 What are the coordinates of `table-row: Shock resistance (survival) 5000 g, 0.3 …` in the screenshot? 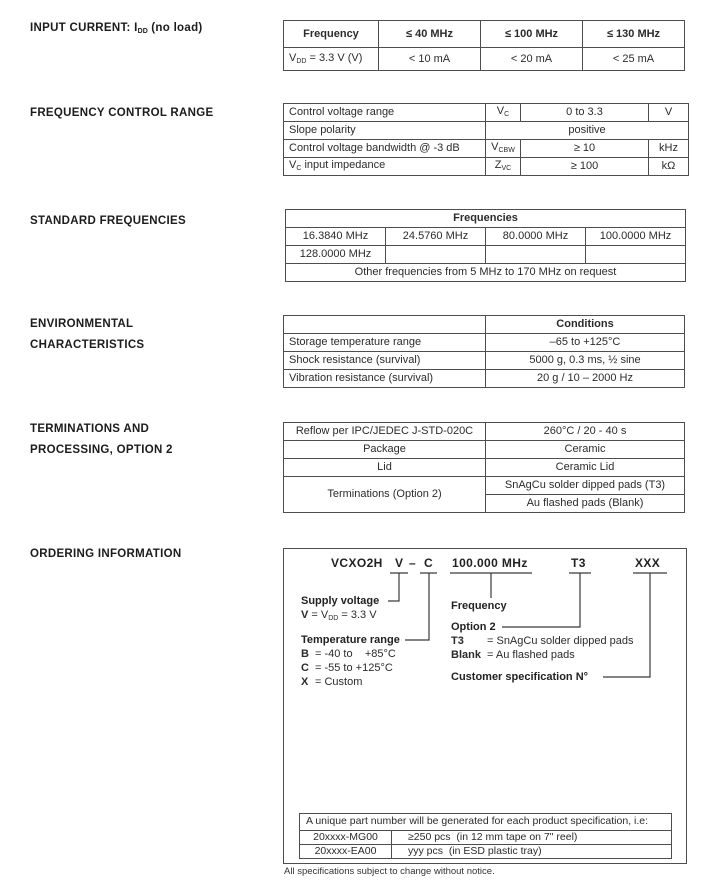 It's located at (484, 360).